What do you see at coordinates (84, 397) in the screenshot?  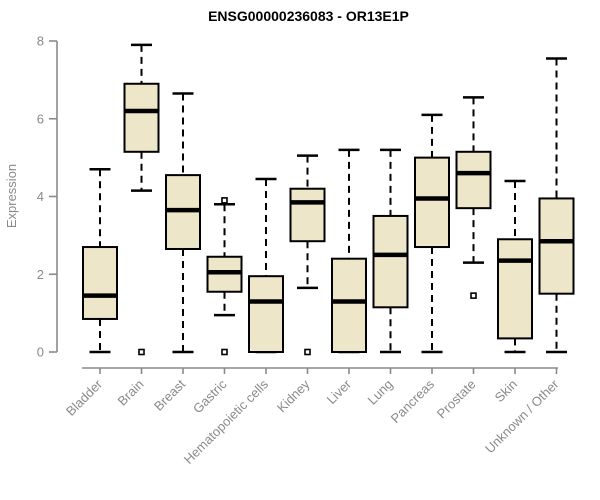 I see `x-tick-label-bladder: Bladder` at bounding box center [84, 397].